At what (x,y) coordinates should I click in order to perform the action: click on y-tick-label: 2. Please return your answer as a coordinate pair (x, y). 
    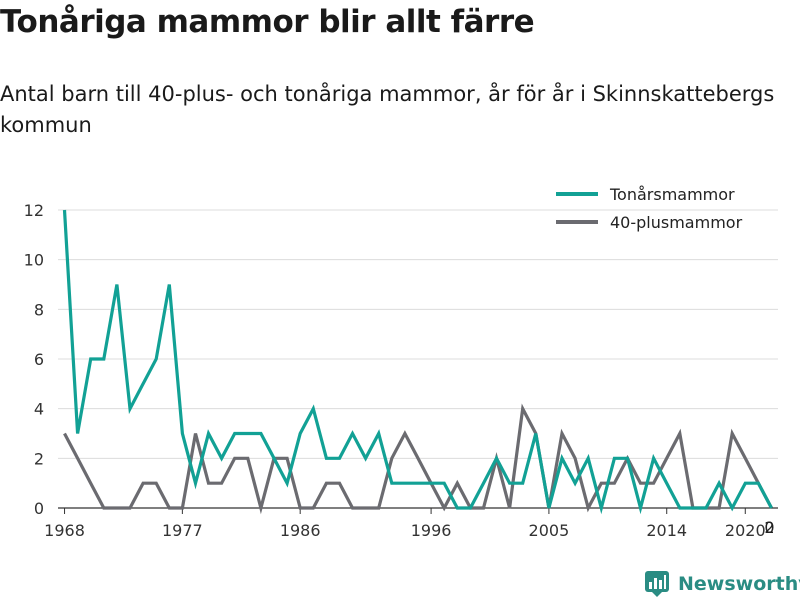
    Looking at the image, I should click on (39, 458).